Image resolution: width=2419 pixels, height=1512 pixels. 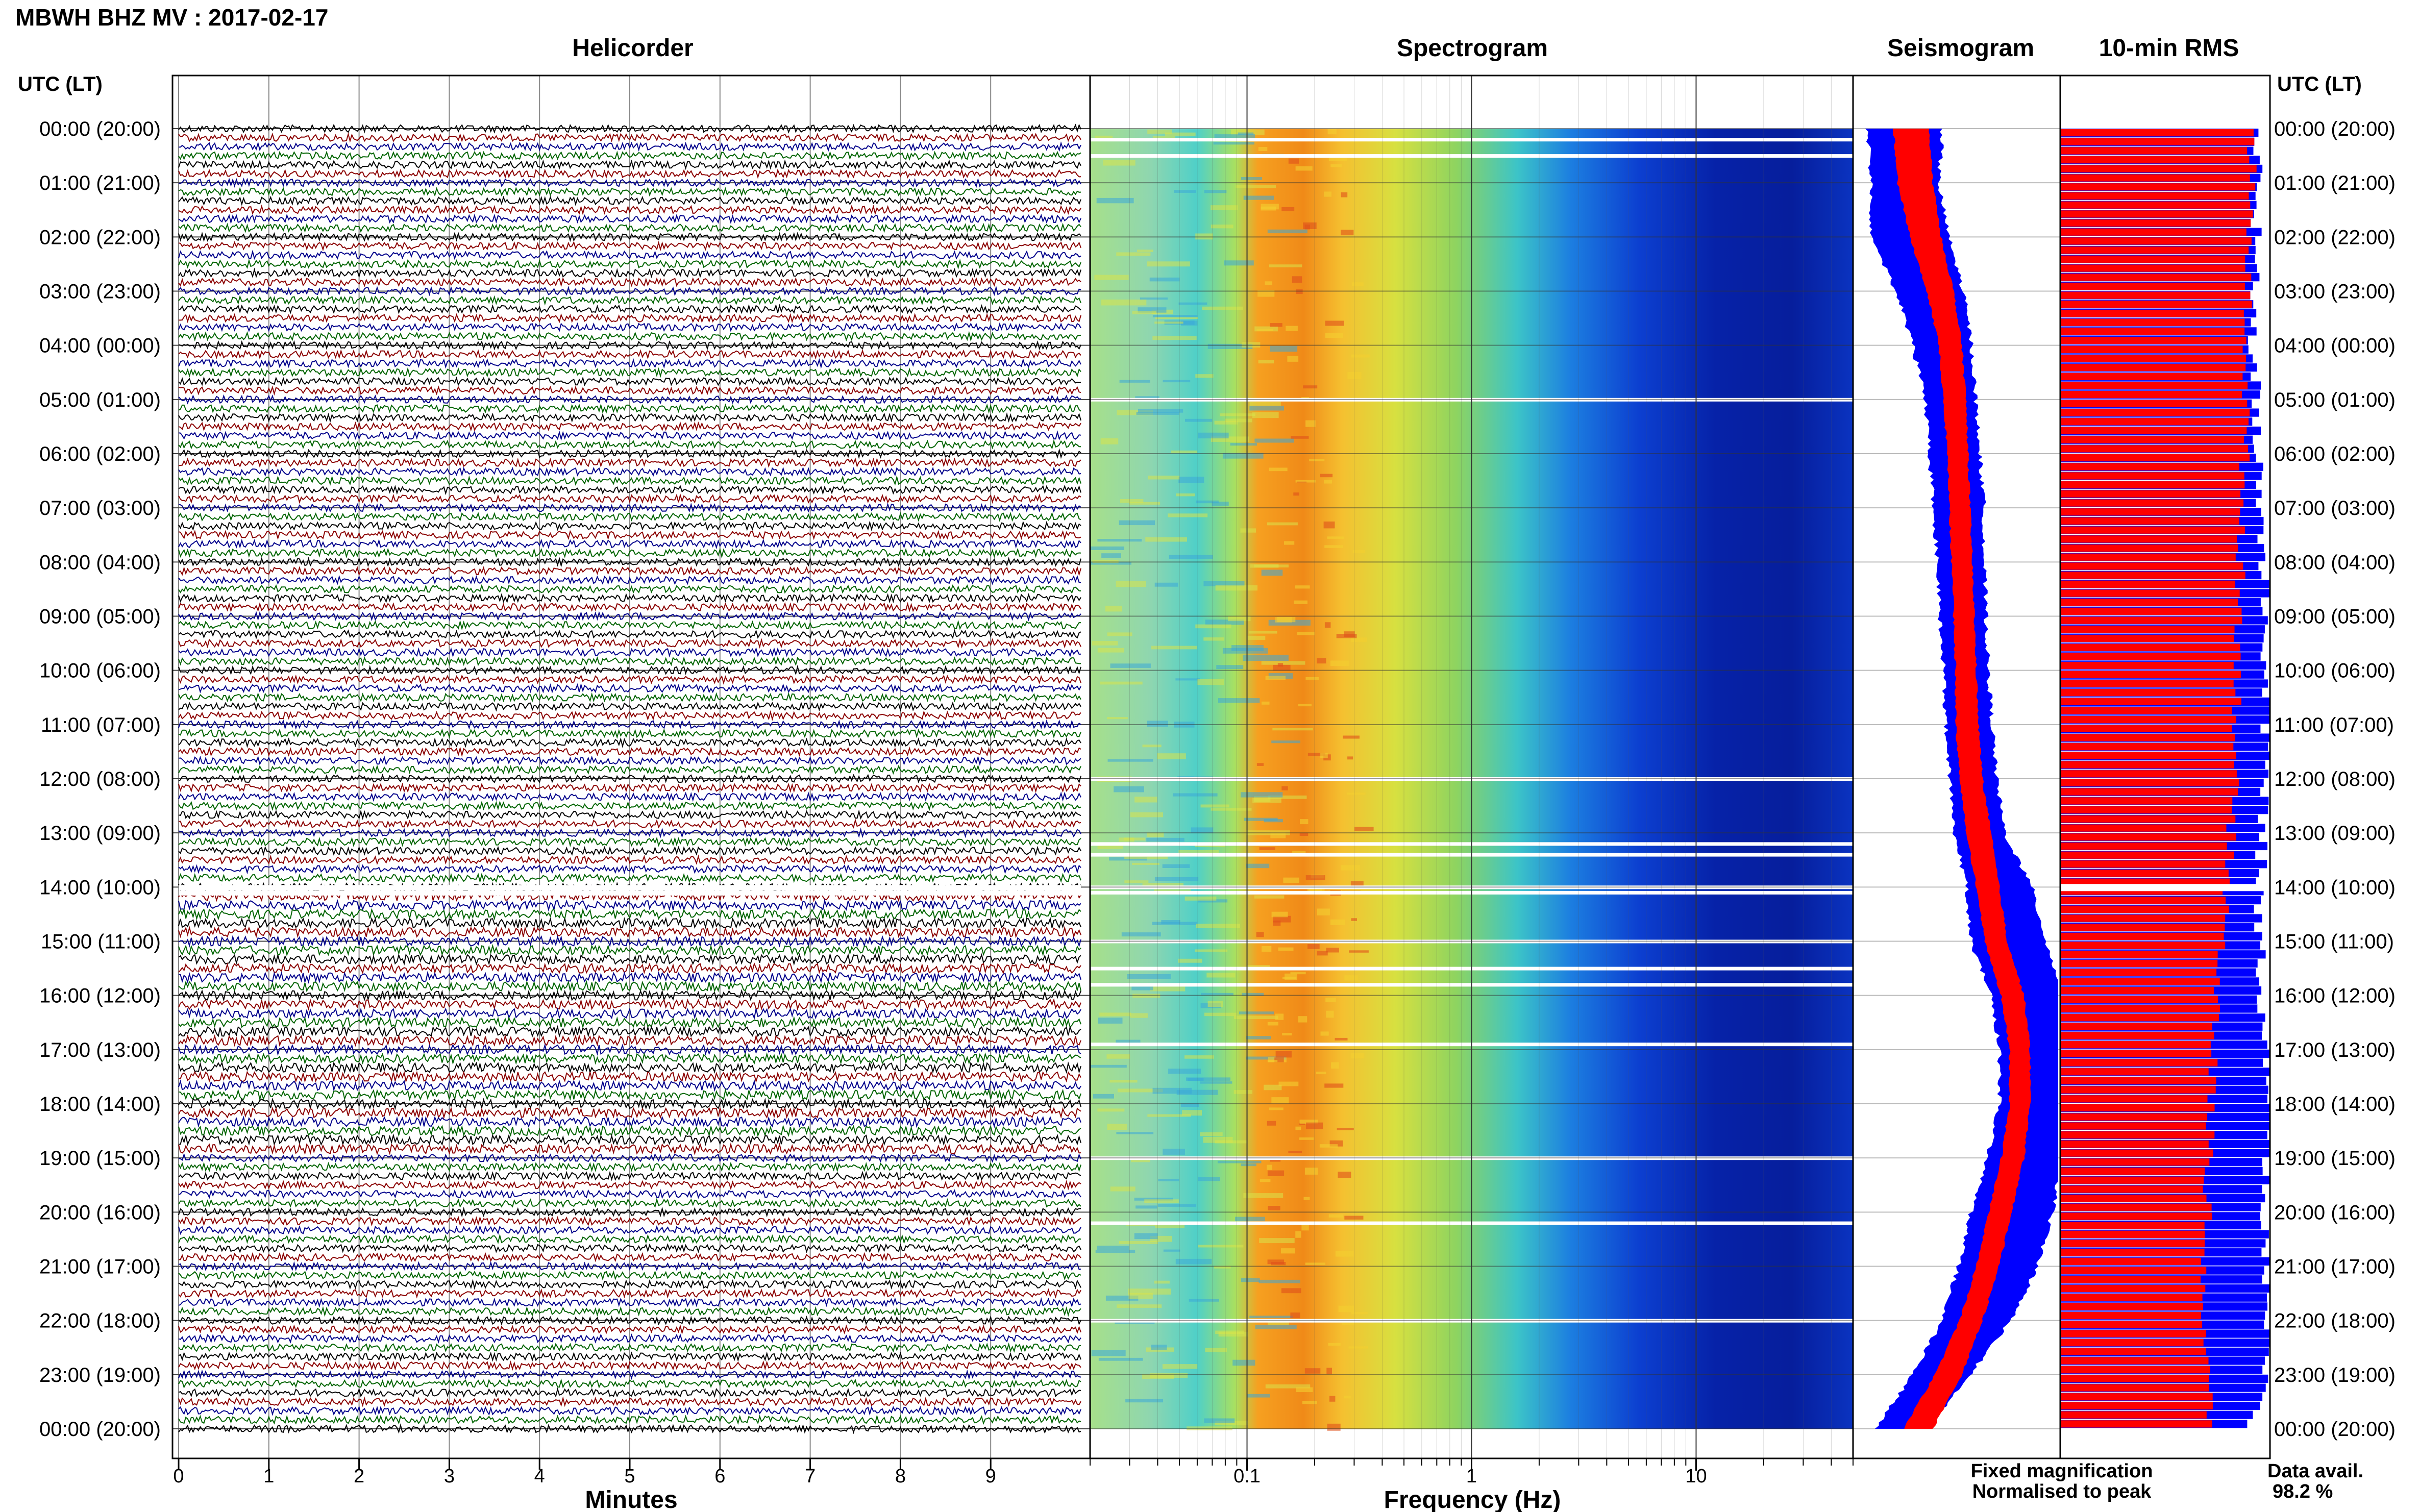 What do you see at coordinates (1471, 1476) in the screenshot?
I see `spectrogram-x-tick-label: 1` at bounding box center [1471, 1476].